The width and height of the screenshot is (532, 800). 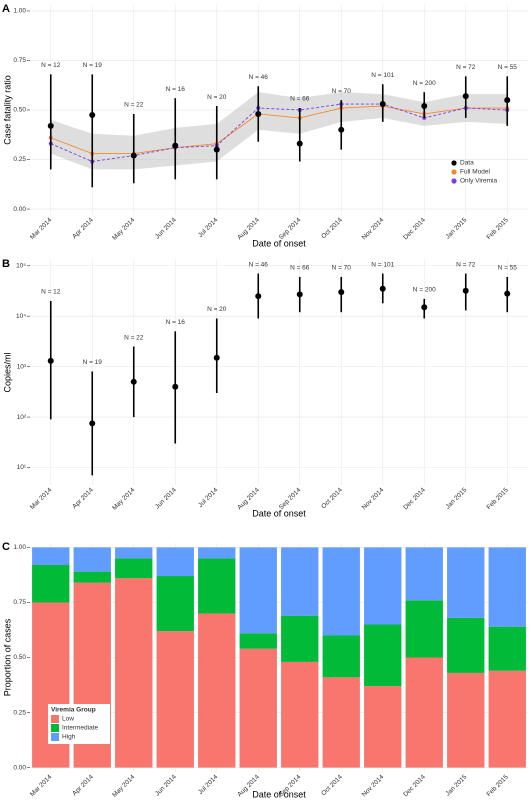 I want to click on y-tick-label: 10³, so click(x=22, y=366).